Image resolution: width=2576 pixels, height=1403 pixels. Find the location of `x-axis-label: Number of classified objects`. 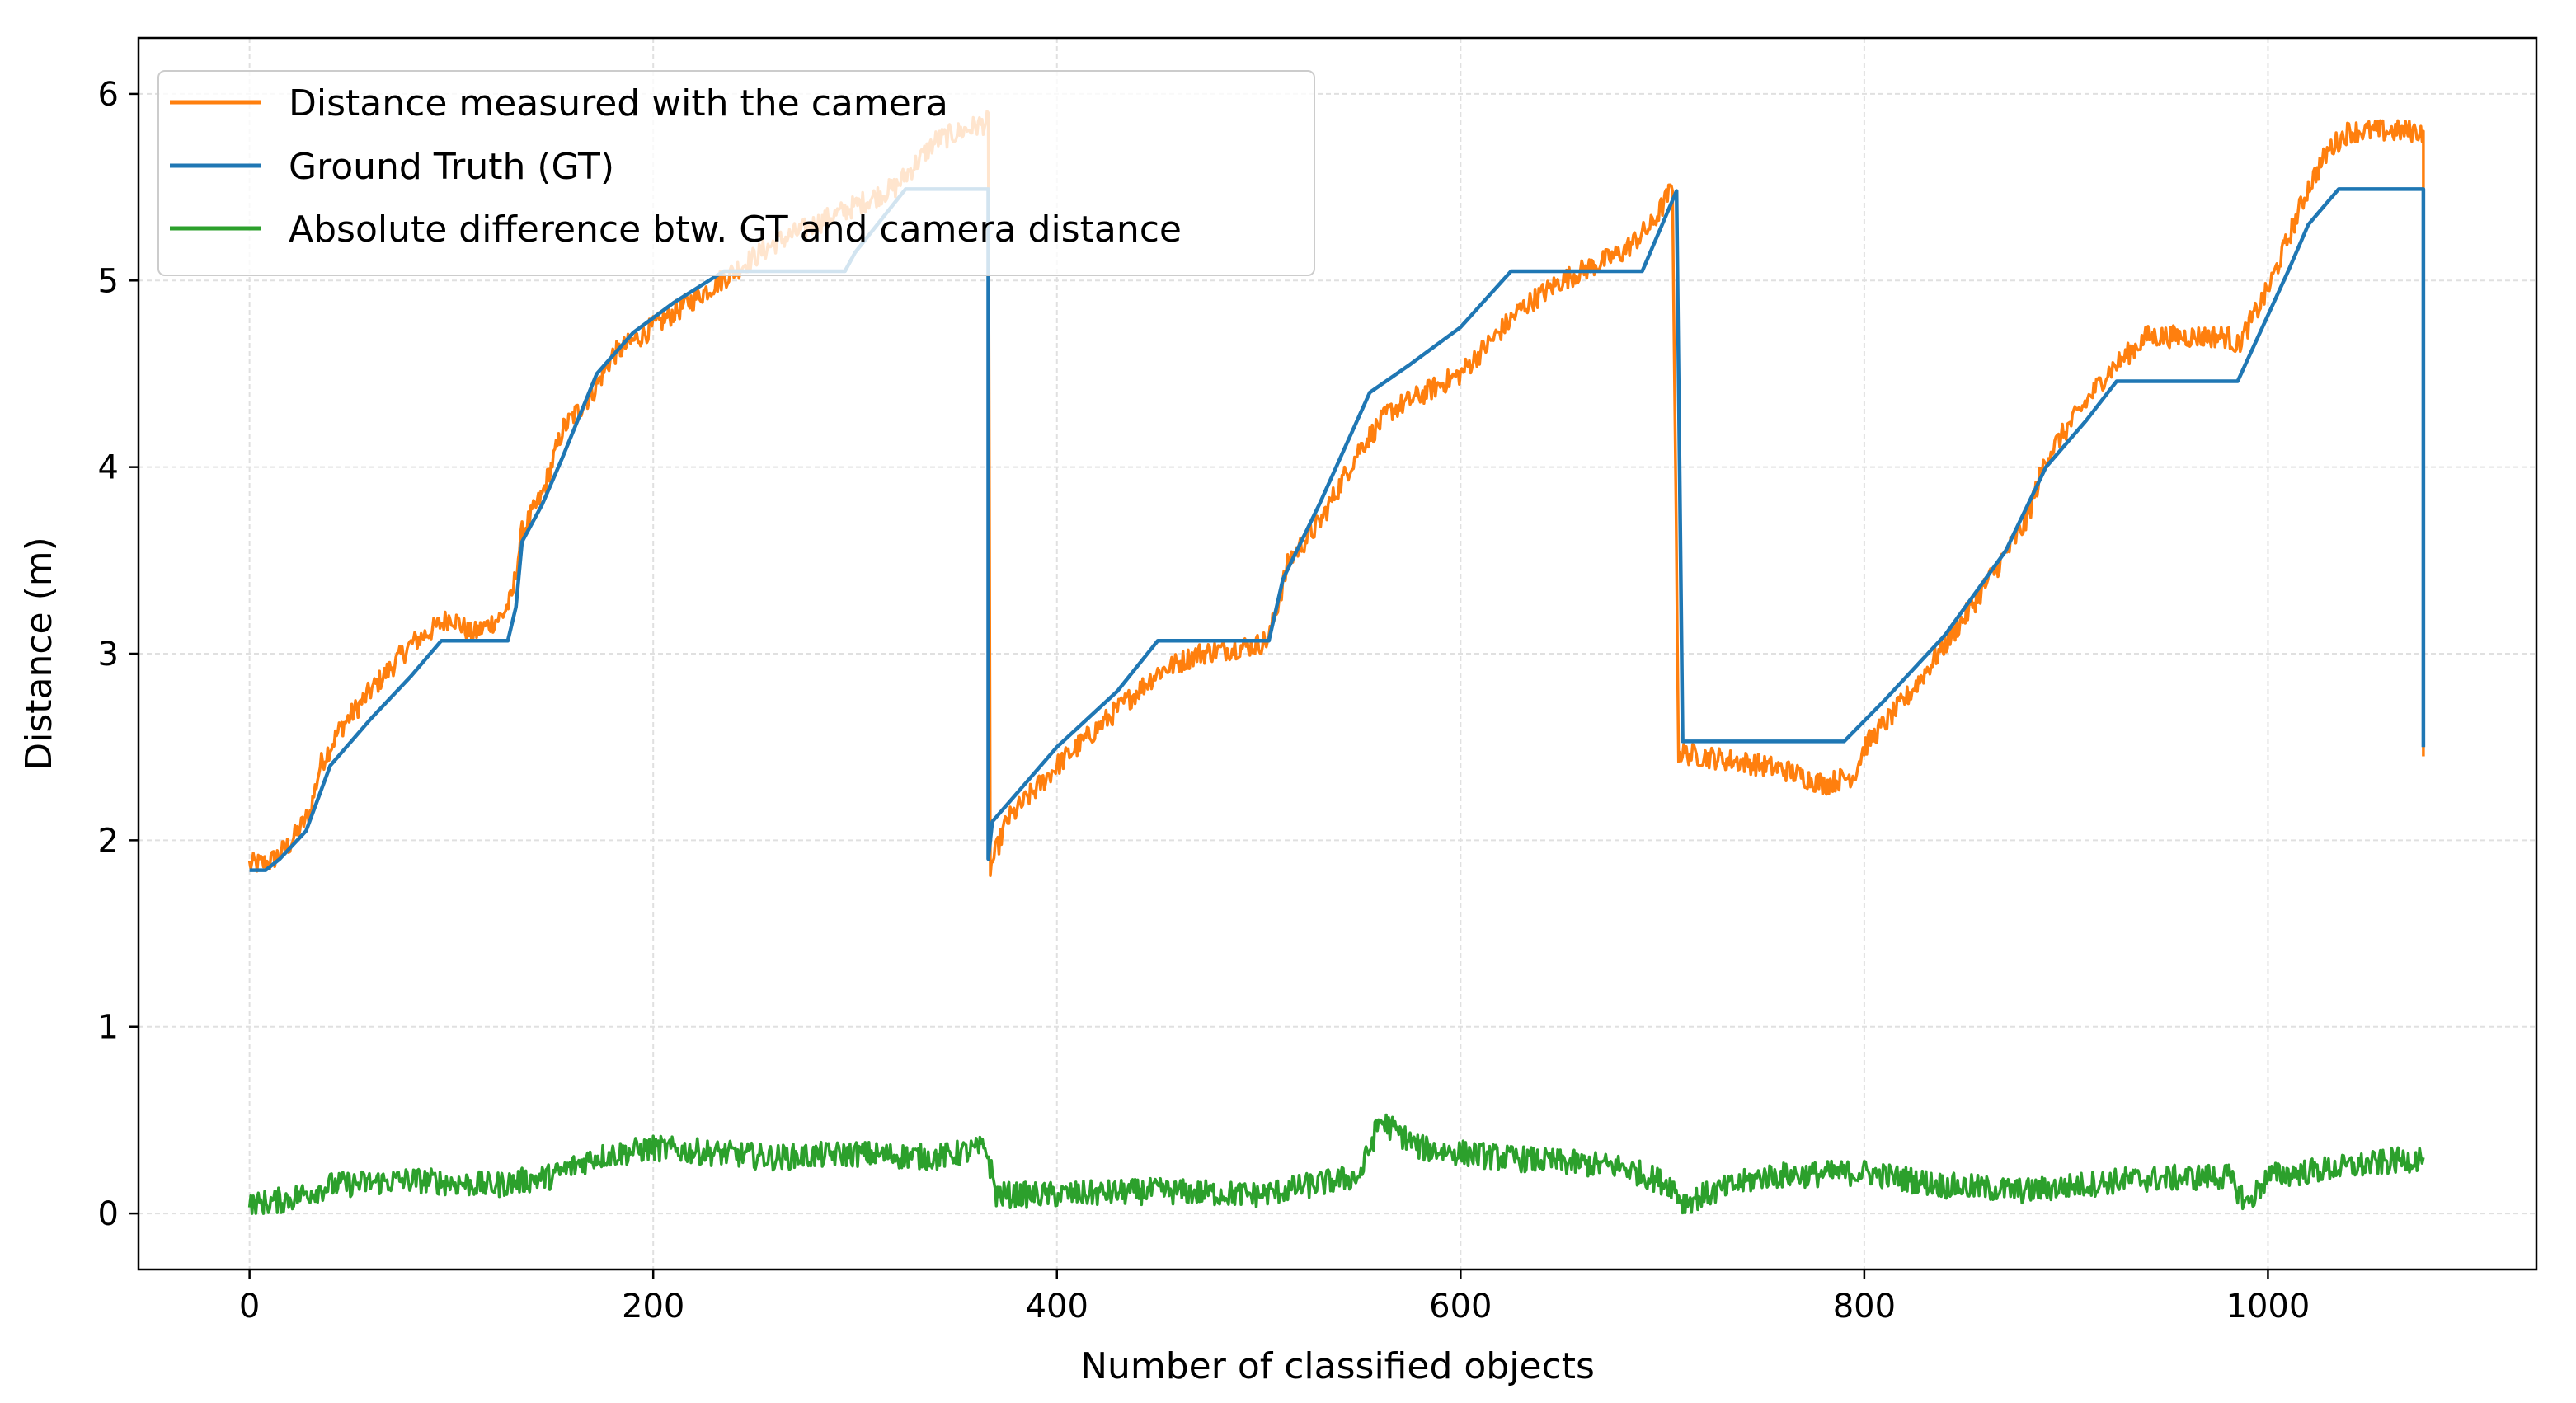

x-axis-label: Number of classified objects is located at coordinates (1337, 1366).